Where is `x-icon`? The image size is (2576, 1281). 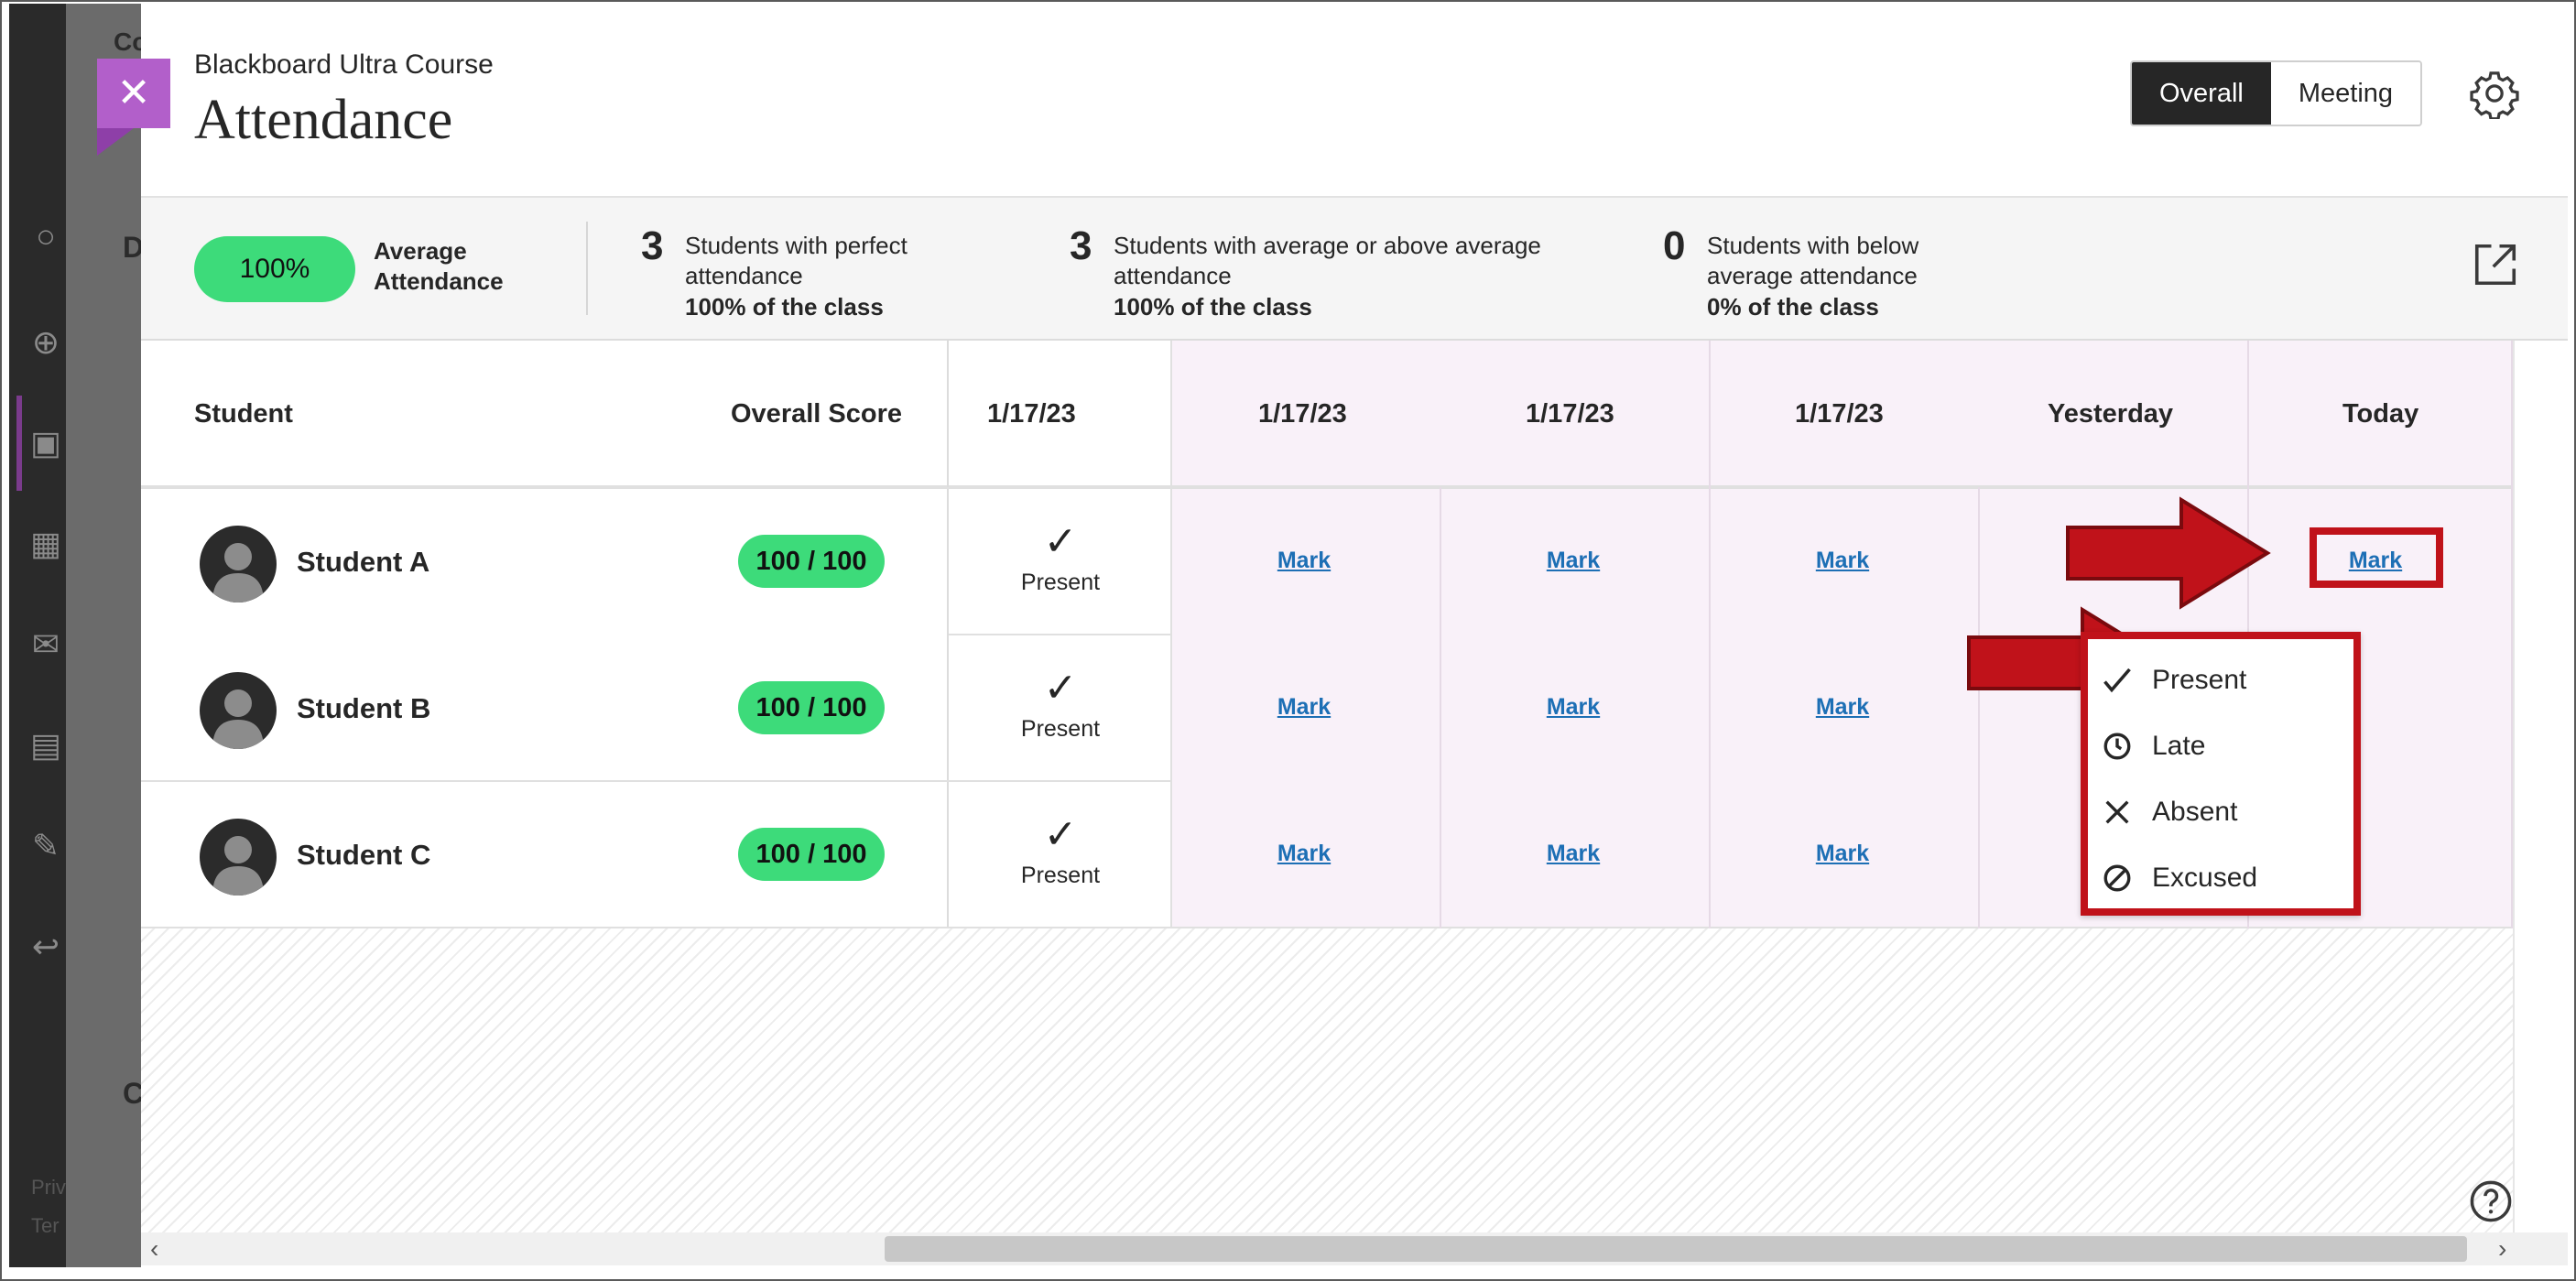 x-icon is located at coordinates (2117, 812).